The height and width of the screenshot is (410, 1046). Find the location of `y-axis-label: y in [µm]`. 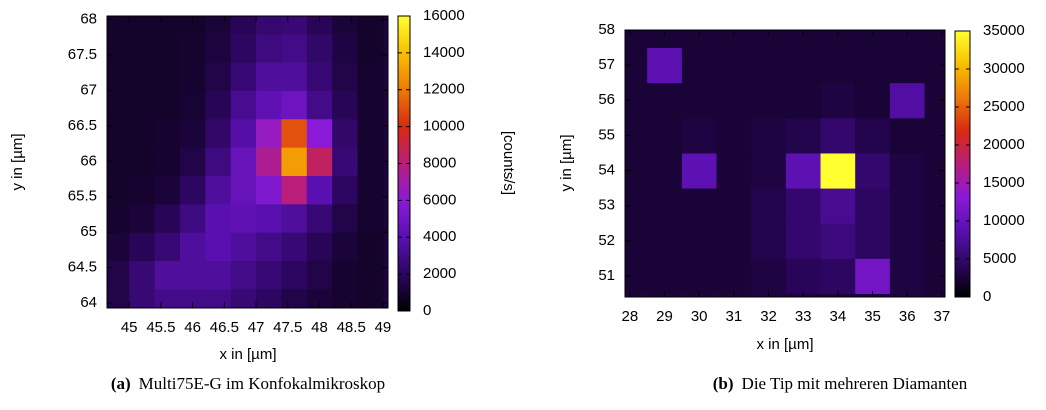

y-axis-label: y in [µm] is located at coordinates (17, 162).